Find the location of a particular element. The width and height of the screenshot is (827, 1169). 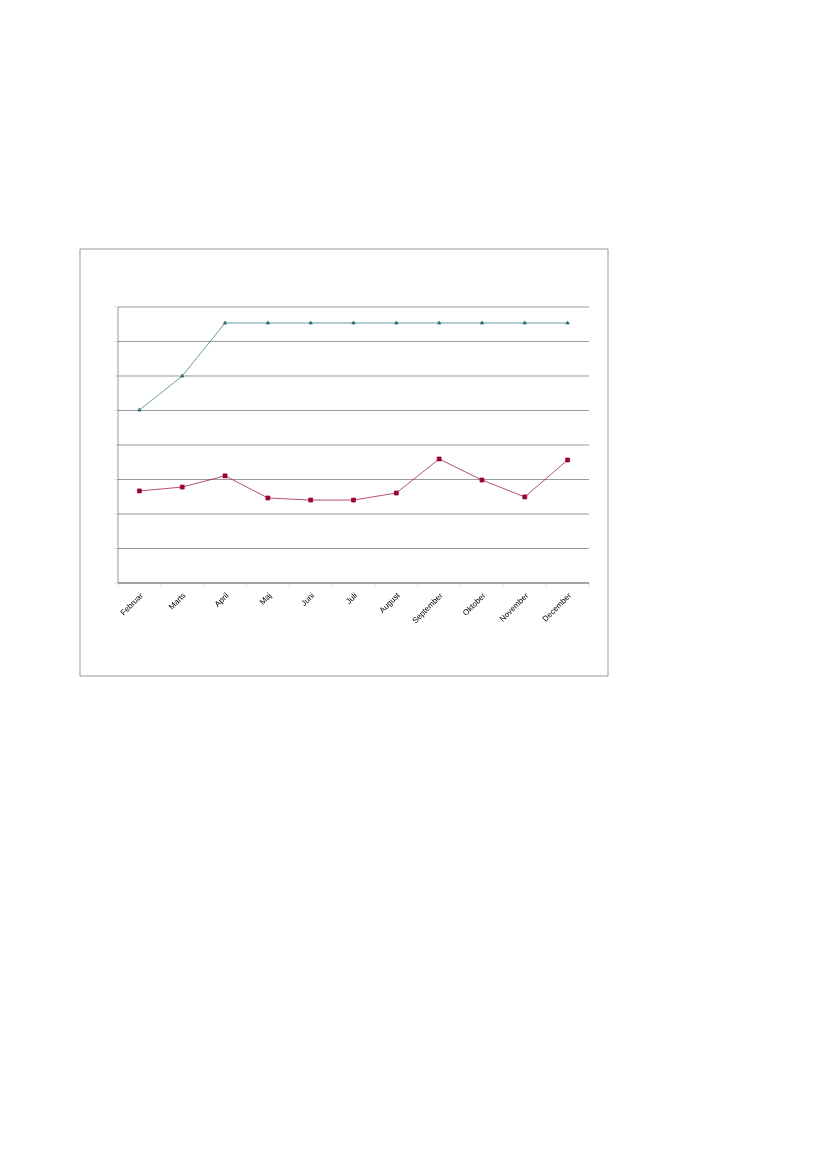

x-tick-label: Maj is located at coordinates (266, 598).